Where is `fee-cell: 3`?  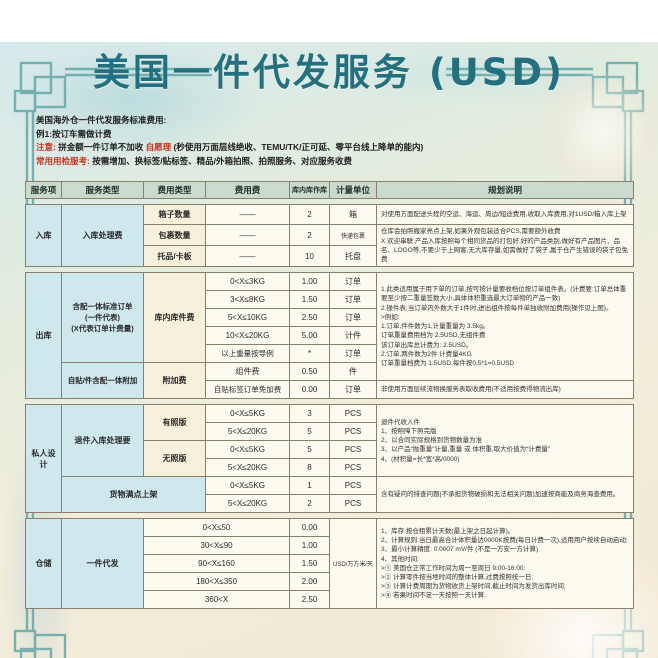
fee-cell: 3 is located at coordinates (309, 414).